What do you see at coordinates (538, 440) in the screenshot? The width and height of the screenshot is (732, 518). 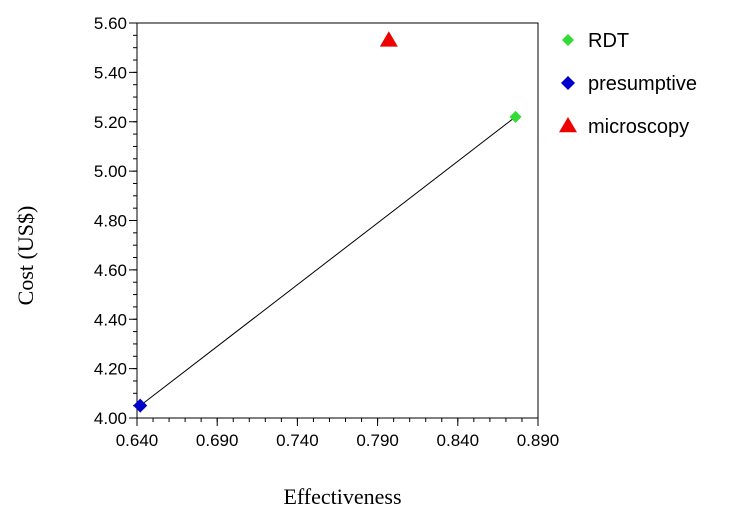 I see `x-tick-label: 0.890` at bounding box center [538, 440].